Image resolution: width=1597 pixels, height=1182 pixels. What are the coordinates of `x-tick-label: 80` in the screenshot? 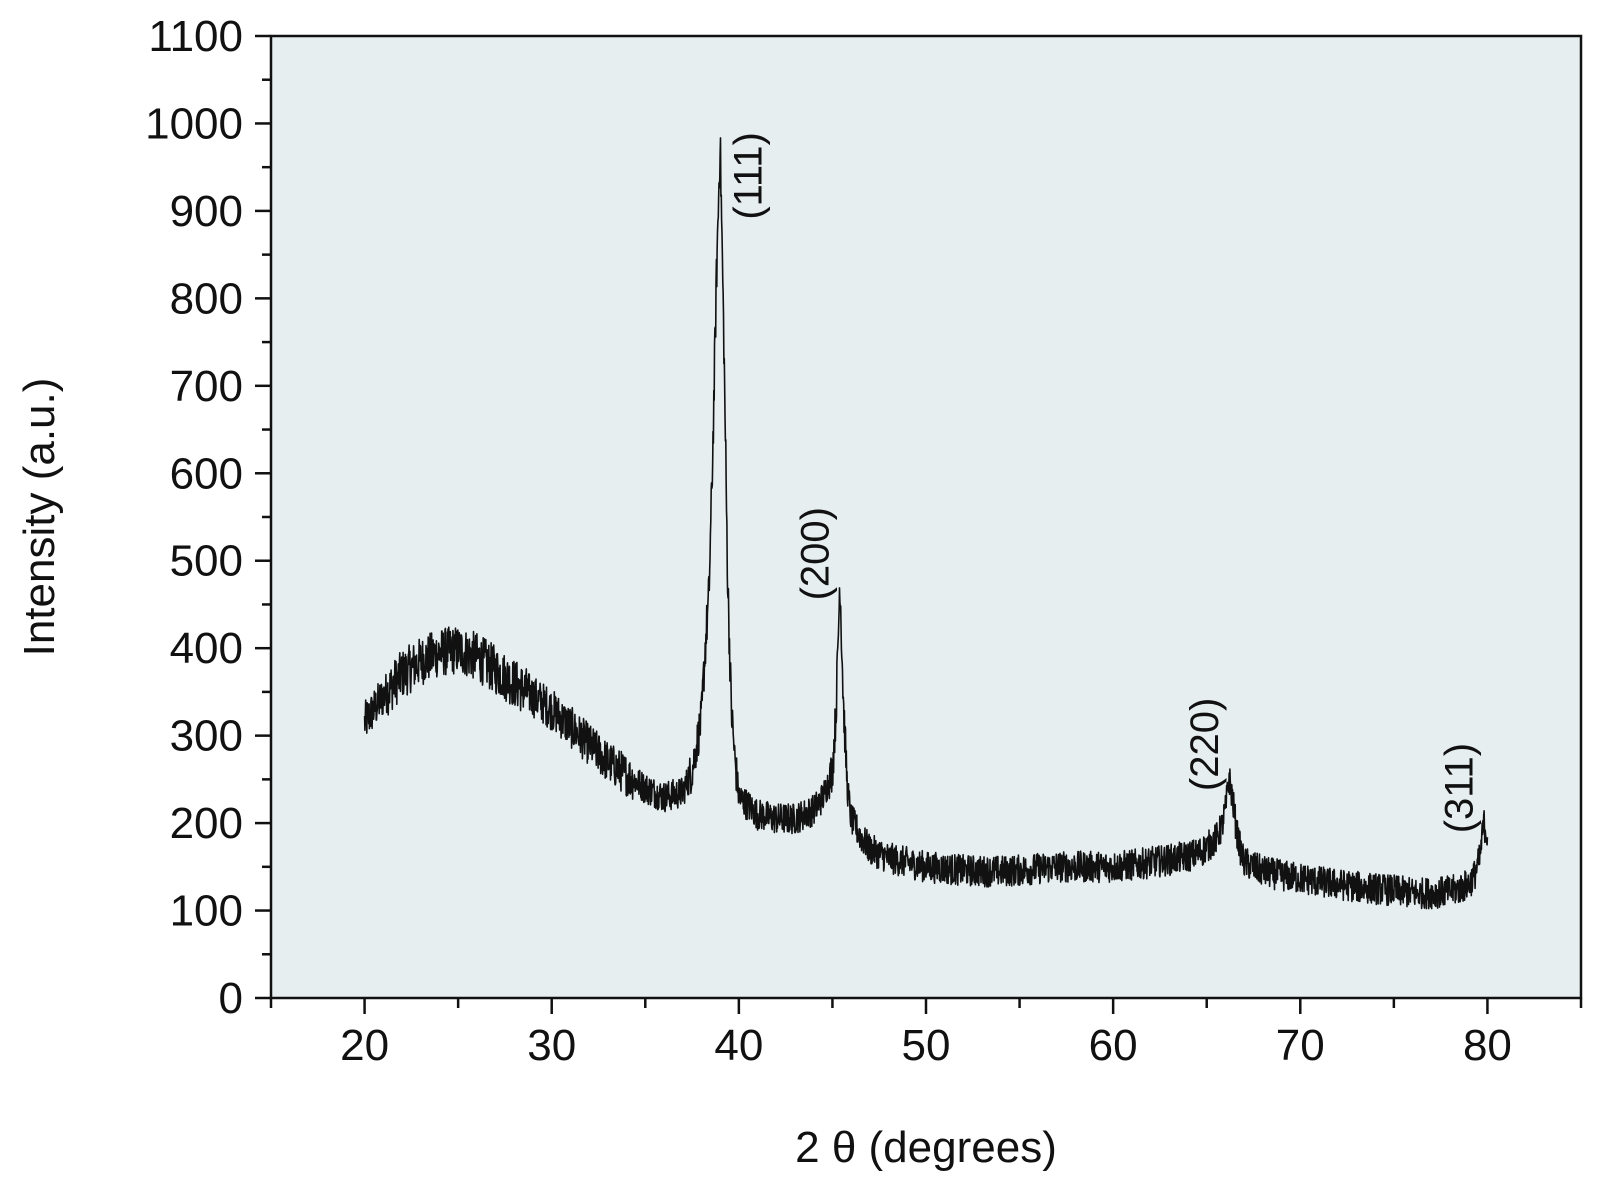 It's located at (1487, 1045).